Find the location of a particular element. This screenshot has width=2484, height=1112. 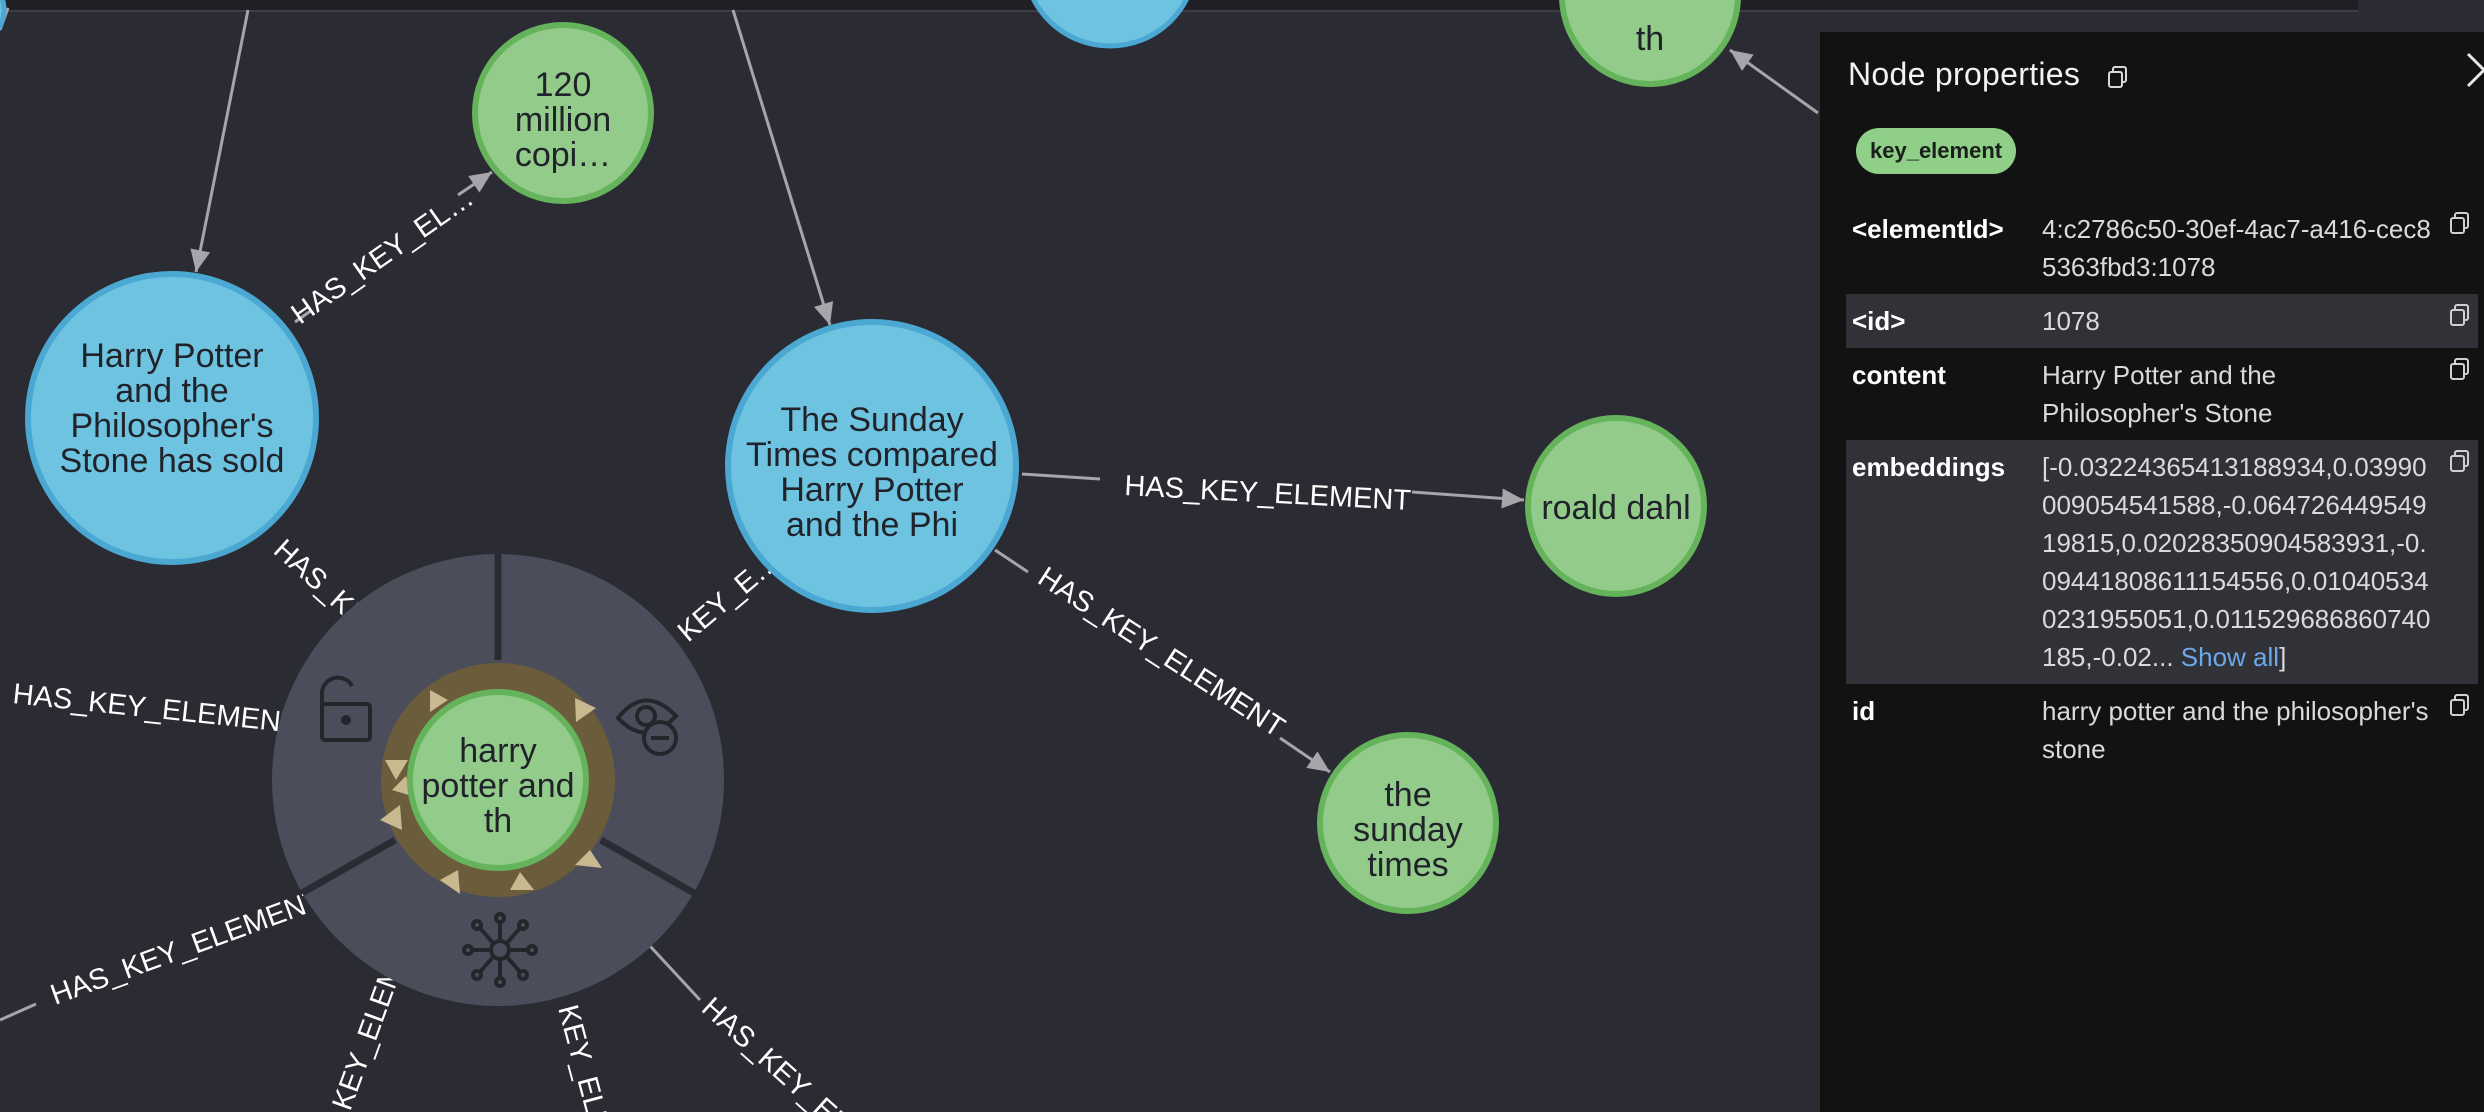

node-partial-top is located at coordinates (1110, 24).